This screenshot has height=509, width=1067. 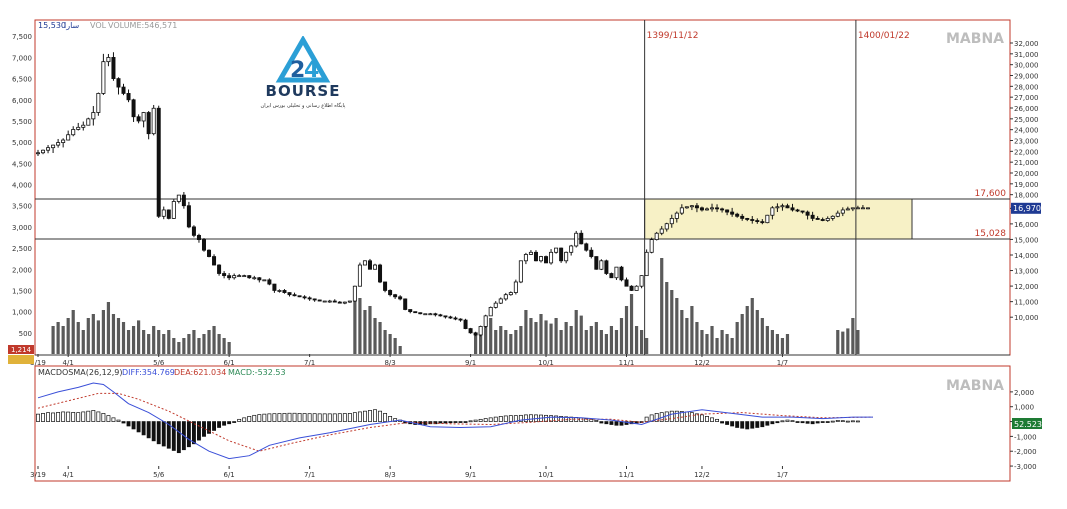 I want to click on right-axis-tick-label: 18,000, so click(x=1026, y=196).